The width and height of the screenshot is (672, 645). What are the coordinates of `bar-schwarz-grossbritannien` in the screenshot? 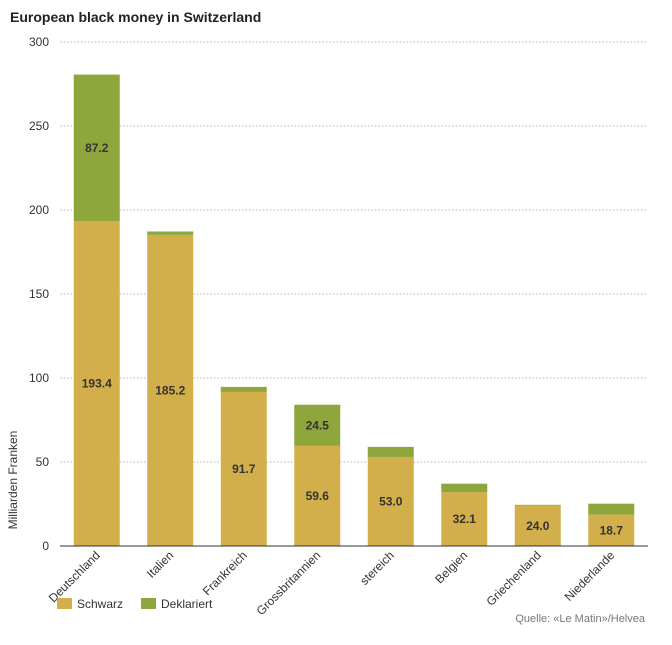 It's located at (317, 495).